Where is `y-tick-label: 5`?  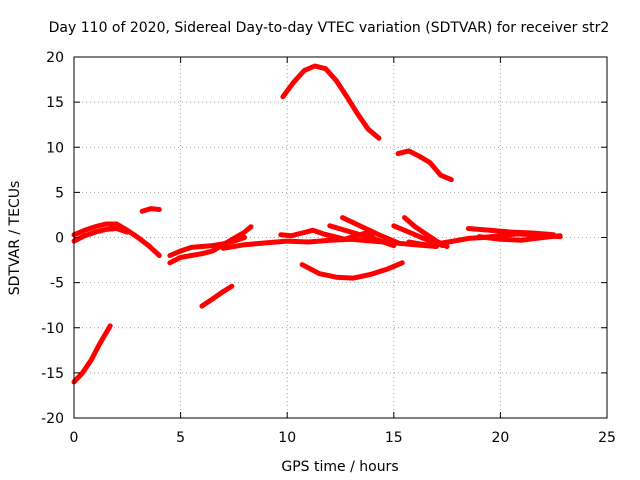 y-tick-label: 5 is located at coordinates (59, 193).